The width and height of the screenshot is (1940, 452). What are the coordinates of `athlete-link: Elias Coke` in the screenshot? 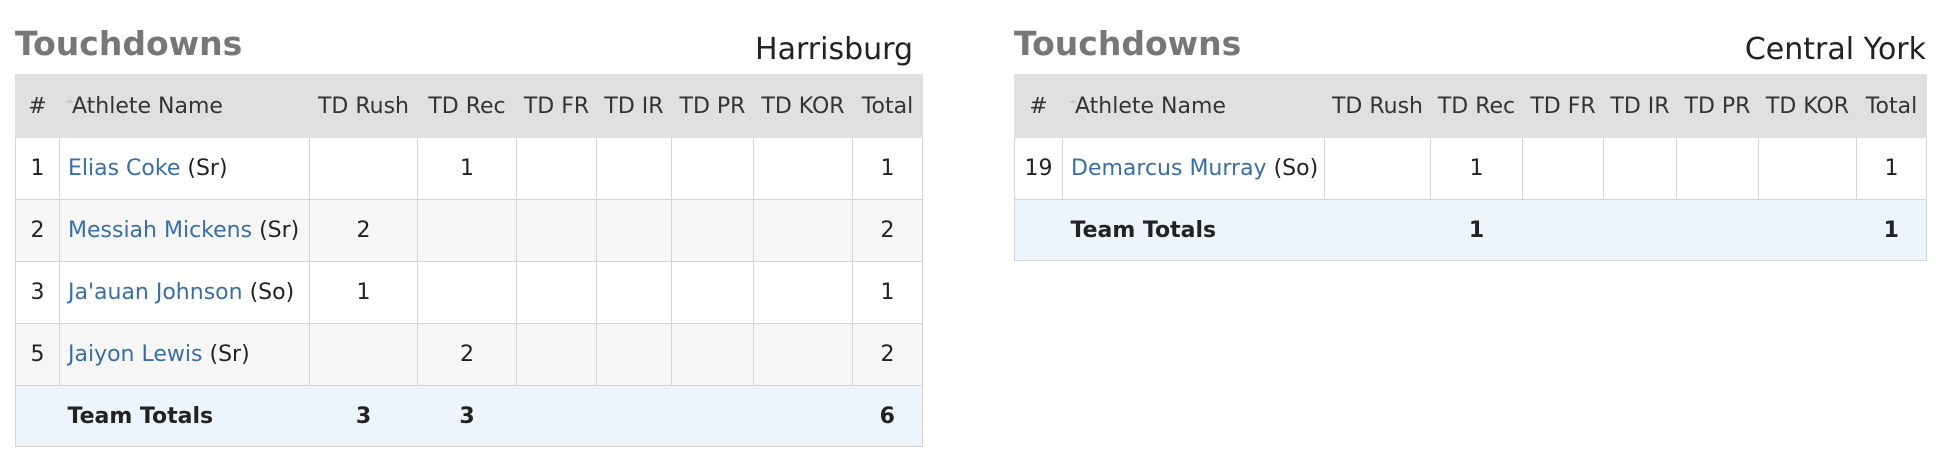 It's located at (124, 168).